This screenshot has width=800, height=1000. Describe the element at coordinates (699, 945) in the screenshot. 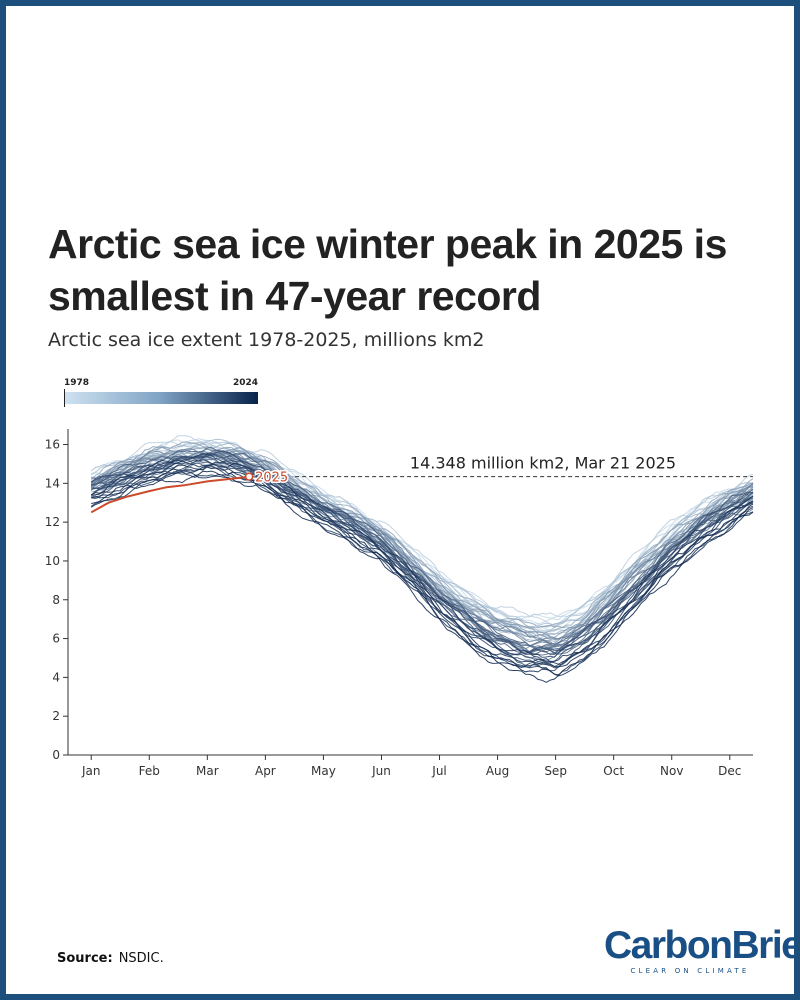

I see `logo-name: CarbonBrief` at that location.